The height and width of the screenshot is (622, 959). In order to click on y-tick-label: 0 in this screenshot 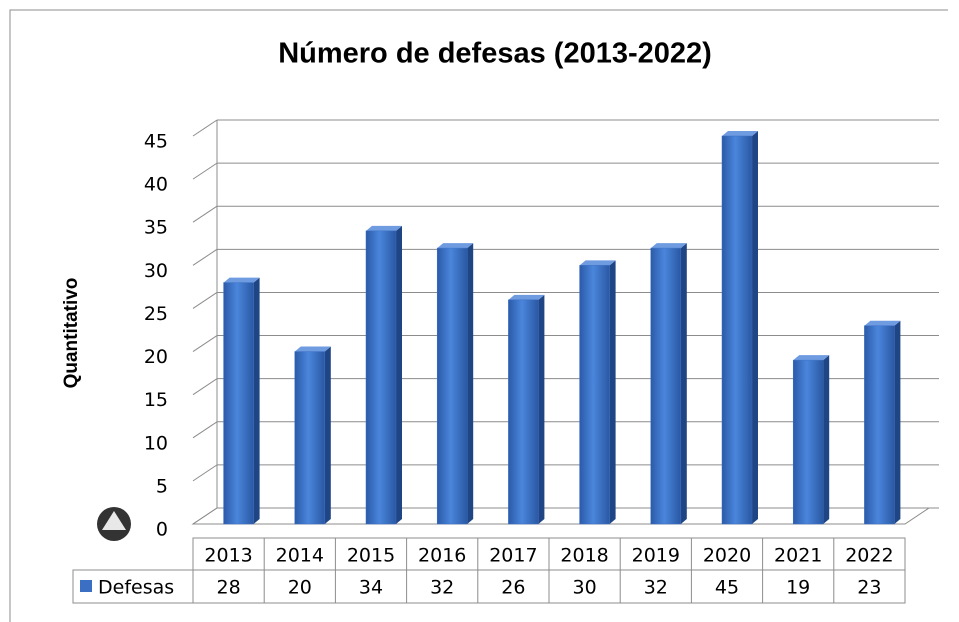, I will do `click(162, 530)`.